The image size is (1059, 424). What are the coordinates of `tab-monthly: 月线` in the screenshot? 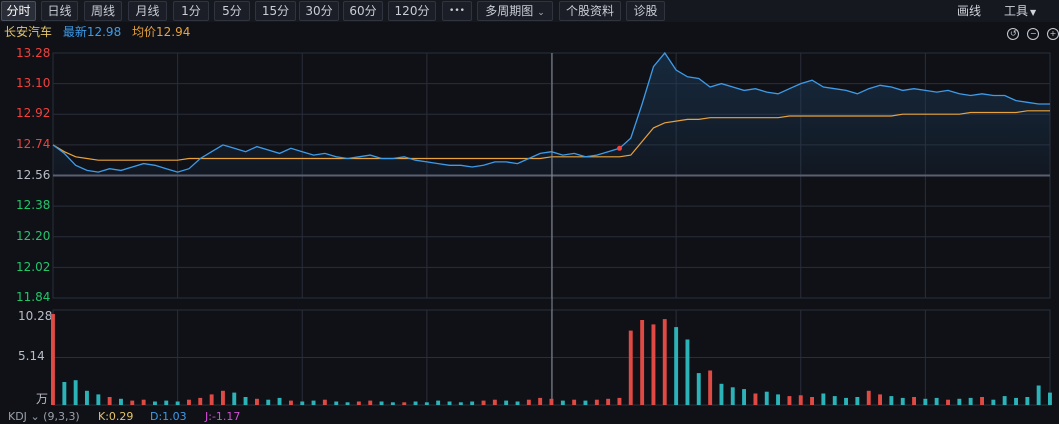 It's located at (147, 11).